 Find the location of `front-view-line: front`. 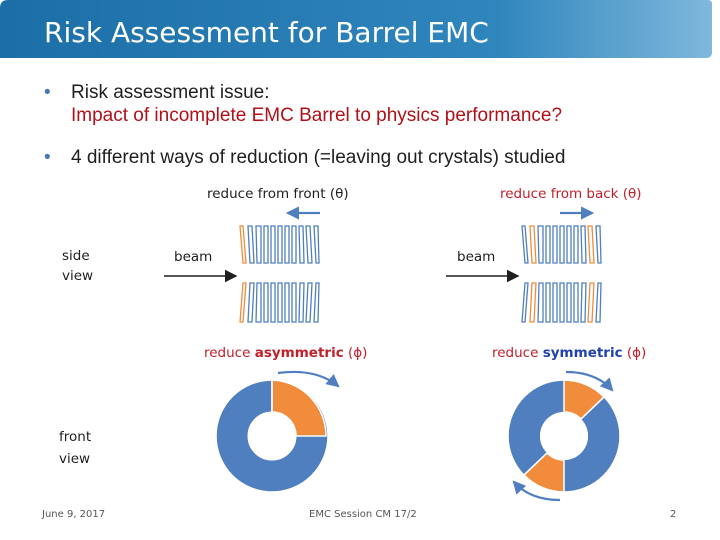

front-view-line: front is located at coordinates (75, 437).